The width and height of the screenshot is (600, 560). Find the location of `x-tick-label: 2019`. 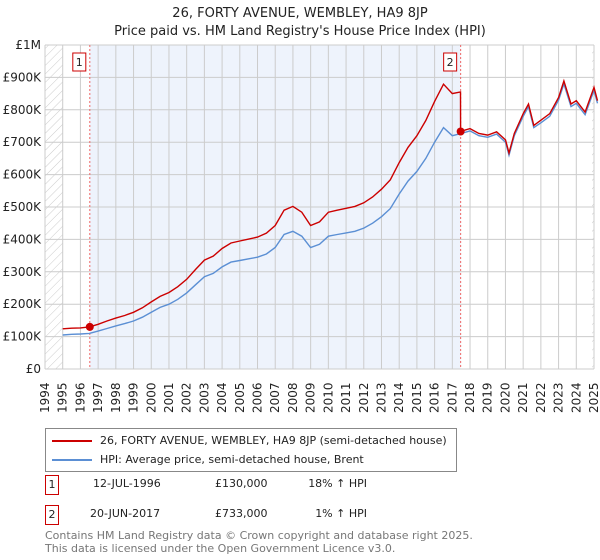

x-tick-label: 2019 is located at coordinates (488, 397).